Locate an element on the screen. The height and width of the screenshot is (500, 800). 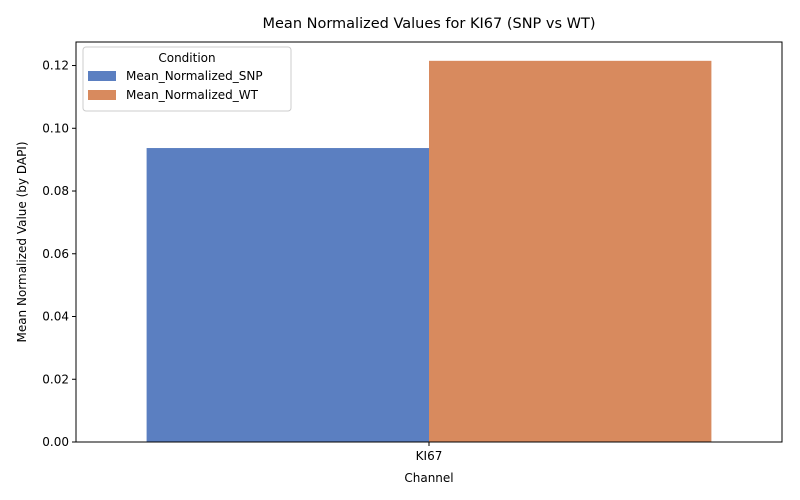
x-axis-label: Channel is located at coordinates (428, 478).